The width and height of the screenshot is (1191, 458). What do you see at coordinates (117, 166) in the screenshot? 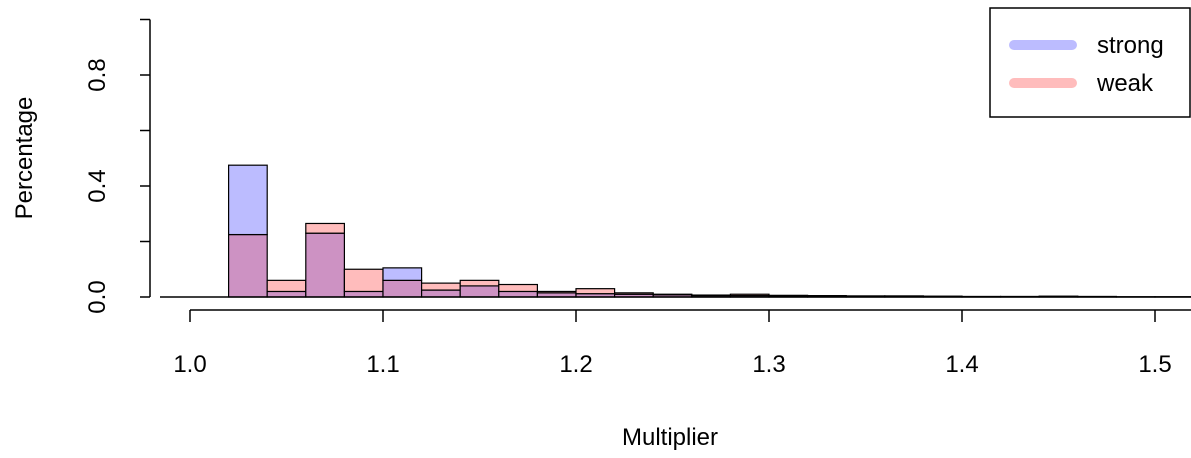
I see `y-axis: 0.0 0.4 0.8` at bounding box center [117, 166].